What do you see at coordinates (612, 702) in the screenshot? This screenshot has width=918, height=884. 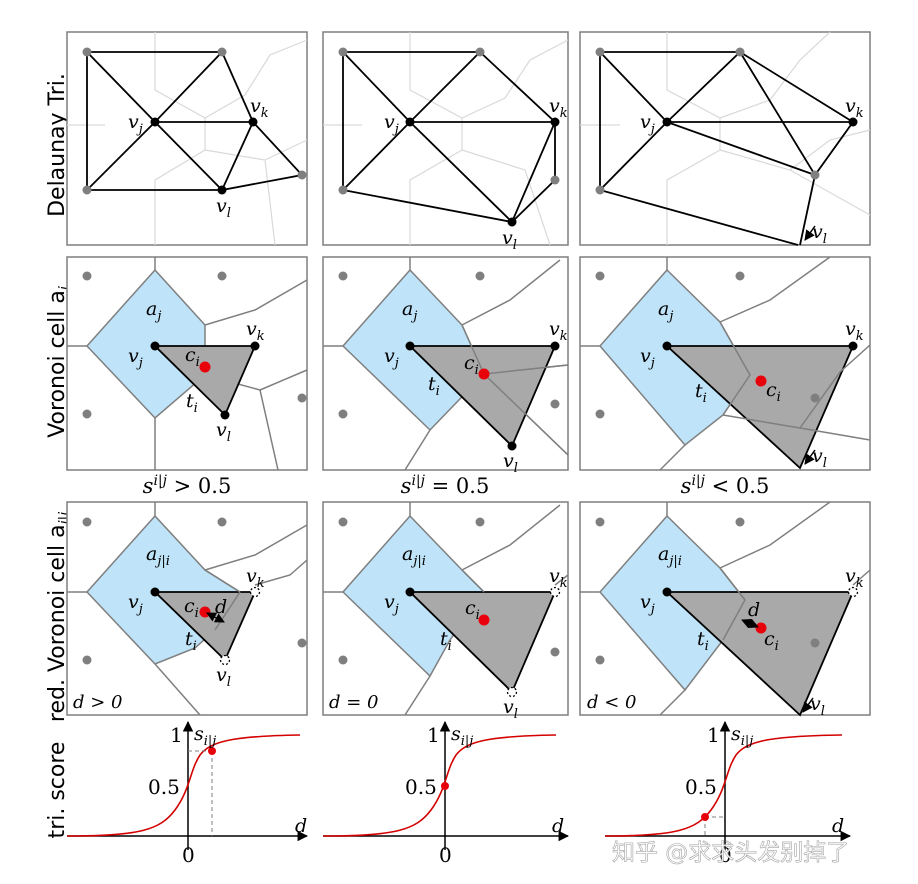 I see `d-condition-3: d < 0` at bounding box center [612, 702].